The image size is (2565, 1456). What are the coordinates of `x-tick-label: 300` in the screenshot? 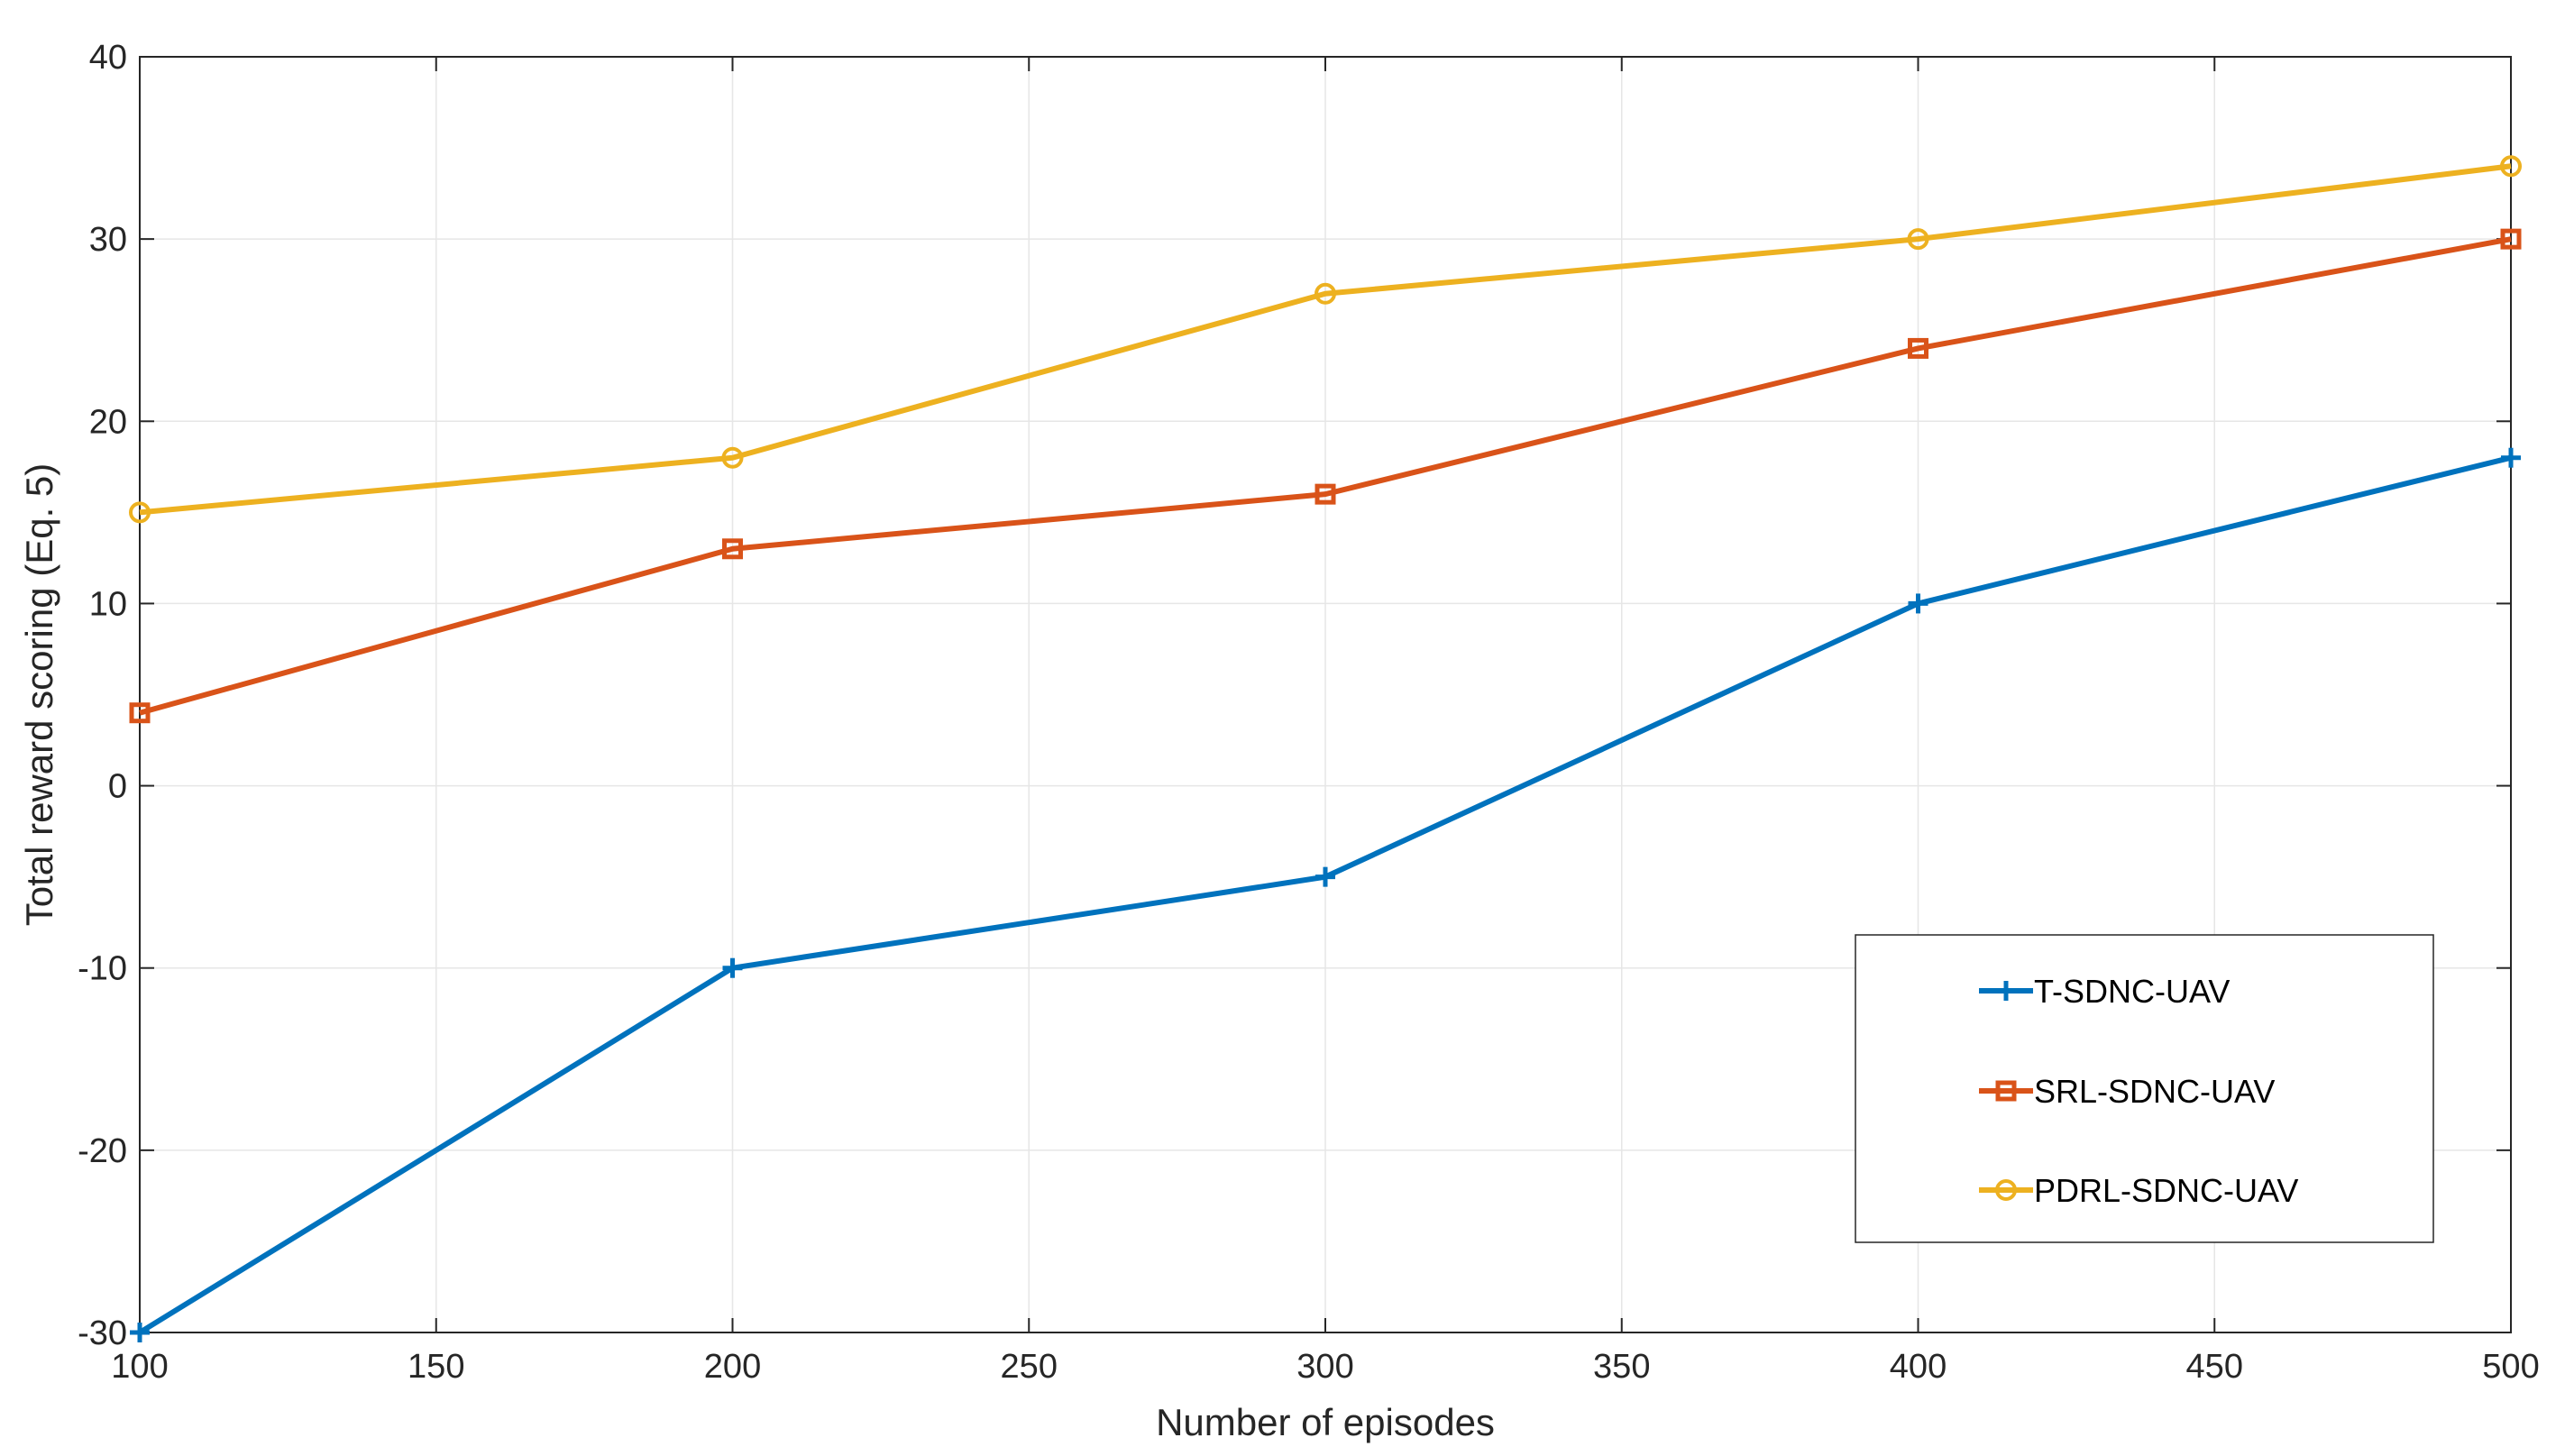 It's located at (1324, 1367).